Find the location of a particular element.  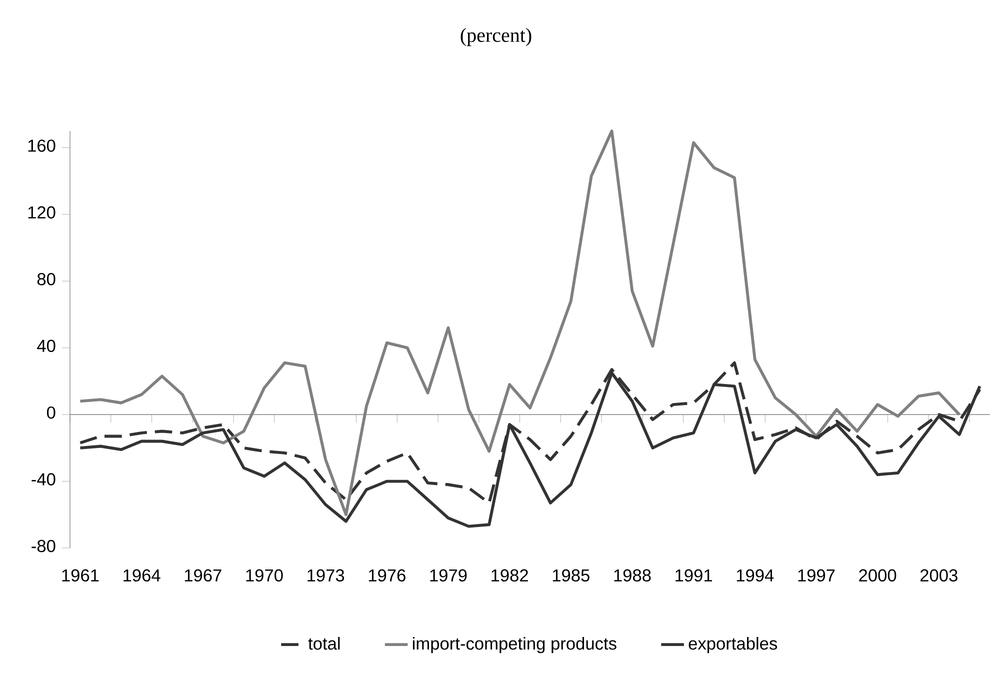

x-tick-label: 1991 is located at coordinates (694, 575).